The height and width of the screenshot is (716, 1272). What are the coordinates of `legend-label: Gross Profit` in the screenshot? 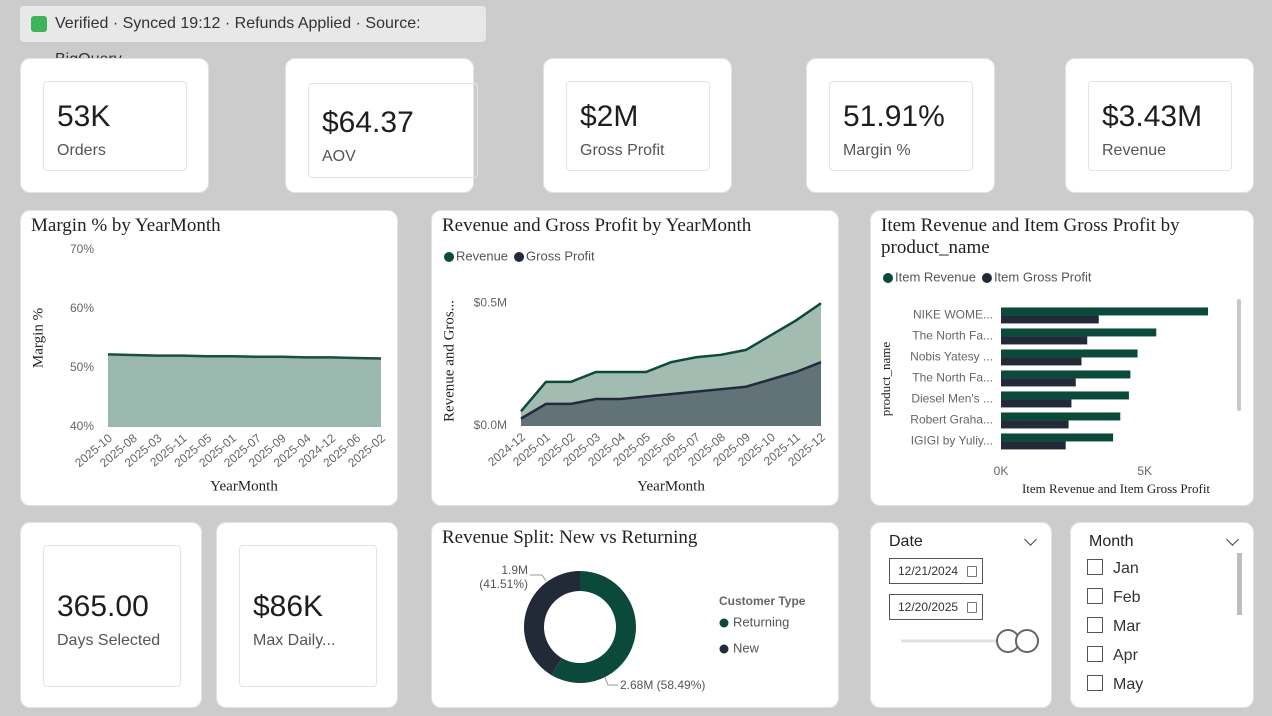 It's located at (560, 255).